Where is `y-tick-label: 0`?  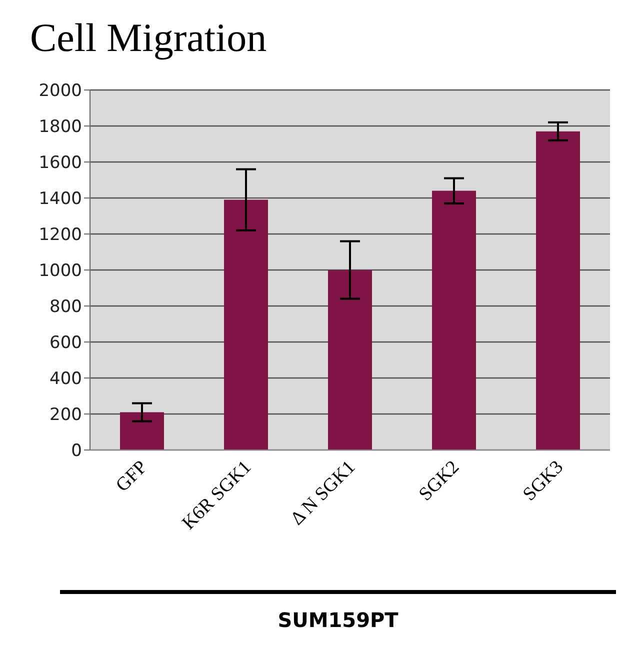 y-tick-label: 0 is located at coordinates (76, 451).